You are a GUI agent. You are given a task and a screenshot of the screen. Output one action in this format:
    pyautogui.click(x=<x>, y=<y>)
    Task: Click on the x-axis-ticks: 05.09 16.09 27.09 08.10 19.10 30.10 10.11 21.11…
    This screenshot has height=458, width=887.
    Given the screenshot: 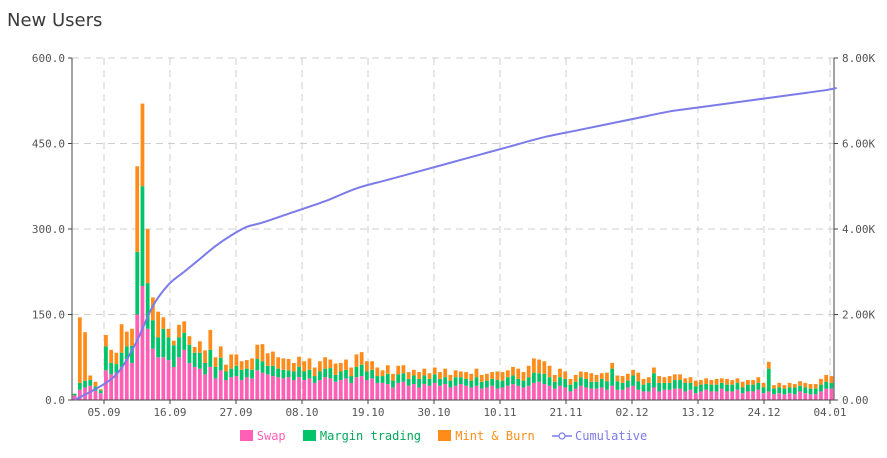 What is the action you would take?
    pyautogui.click(x=466, y=412)
    